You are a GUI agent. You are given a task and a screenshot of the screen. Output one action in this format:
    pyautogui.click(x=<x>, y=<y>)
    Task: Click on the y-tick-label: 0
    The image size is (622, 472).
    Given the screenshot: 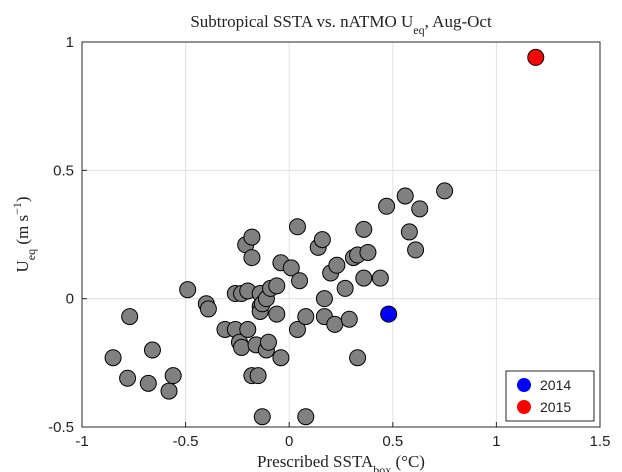 What is the action you would take?
    pyautogui.click(x=70, y=299)
    